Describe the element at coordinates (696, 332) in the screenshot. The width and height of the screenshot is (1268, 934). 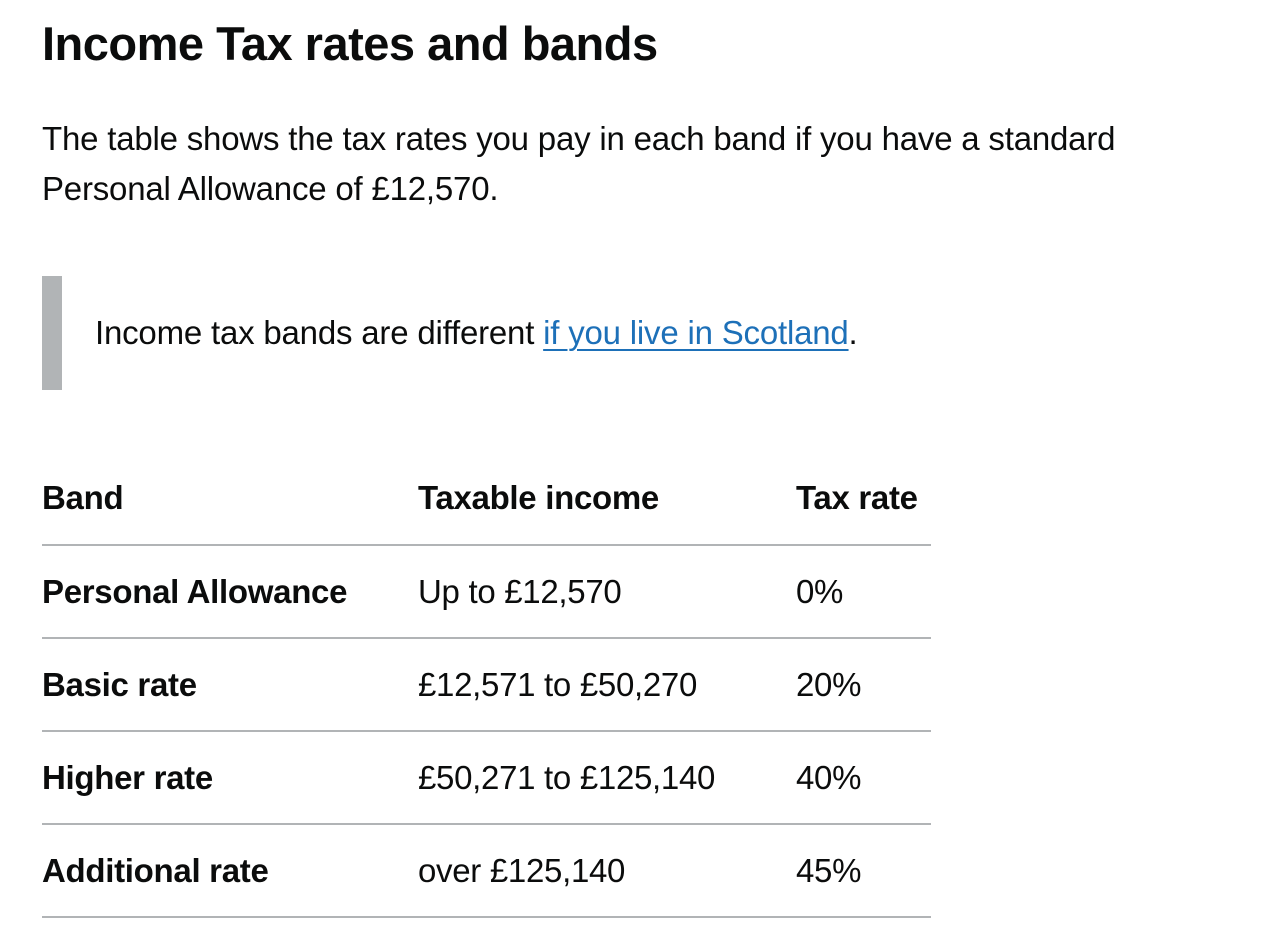
I see `scotland-link: if you live in Scotland` at that location.